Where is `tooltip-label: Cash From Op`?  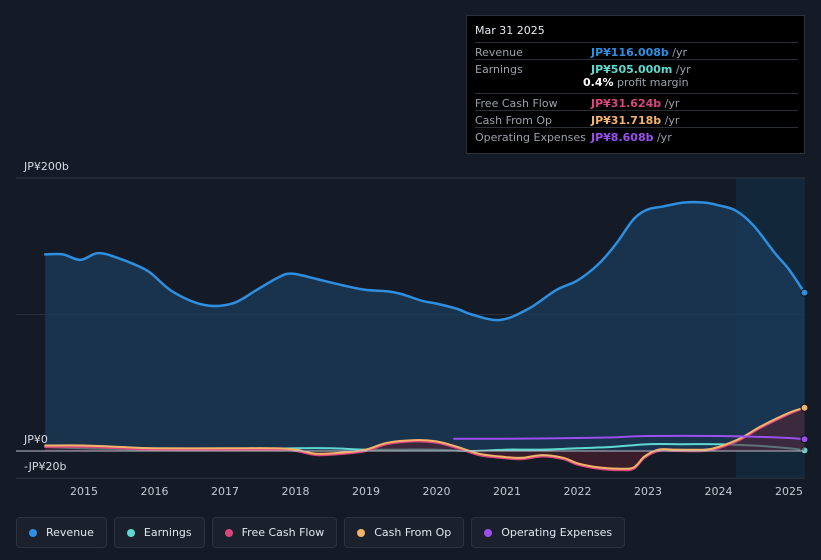 tooltip-label: Cash From Op is located at coordinates (514, 120).